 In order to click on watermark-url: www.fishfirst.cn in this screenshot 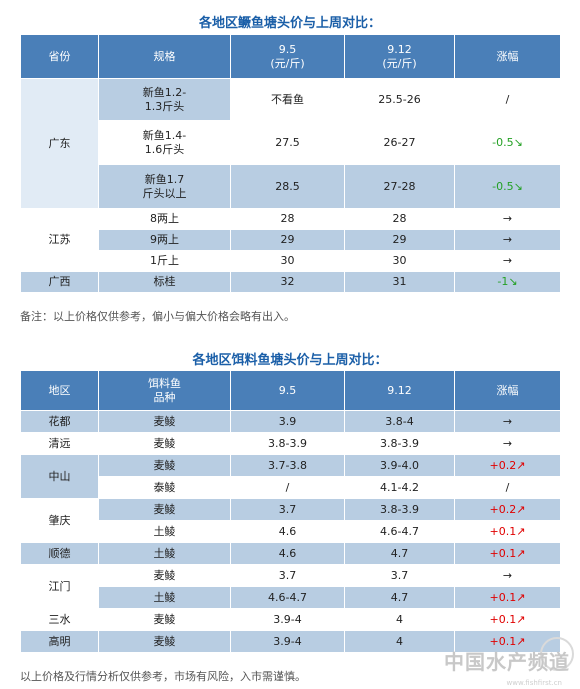, I will do `click(534, 683)`.